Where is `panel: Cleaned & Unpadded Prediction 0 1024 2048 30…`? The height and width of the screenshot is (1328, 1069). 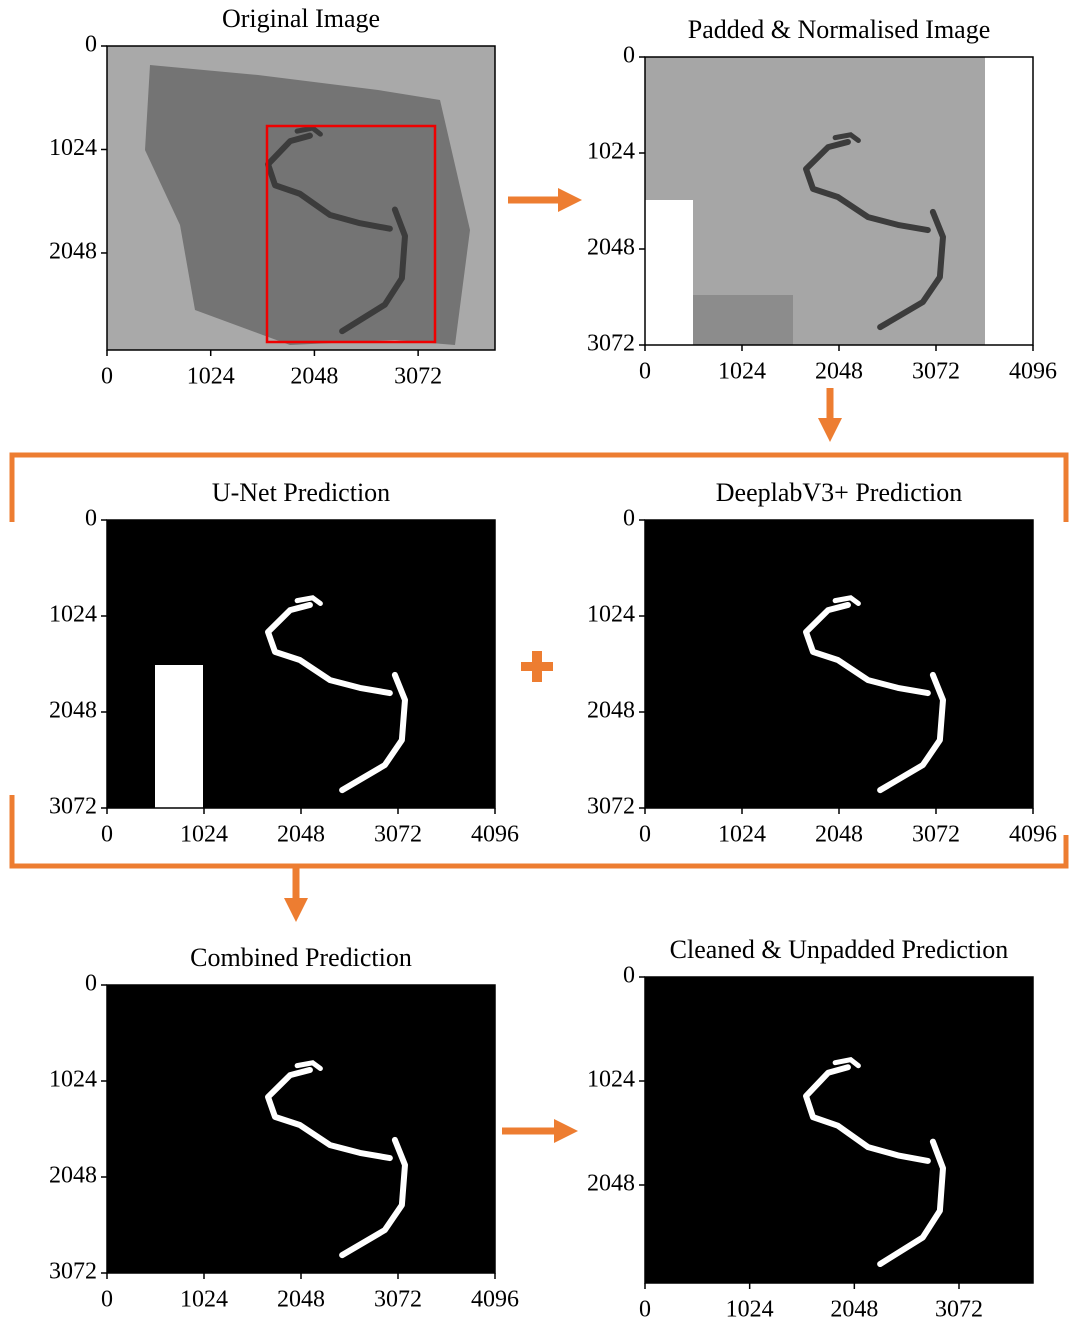 panel: Cleaned & Unpadded Prediction 0 1024 2048 30… is located at coordinates (810, 1129).